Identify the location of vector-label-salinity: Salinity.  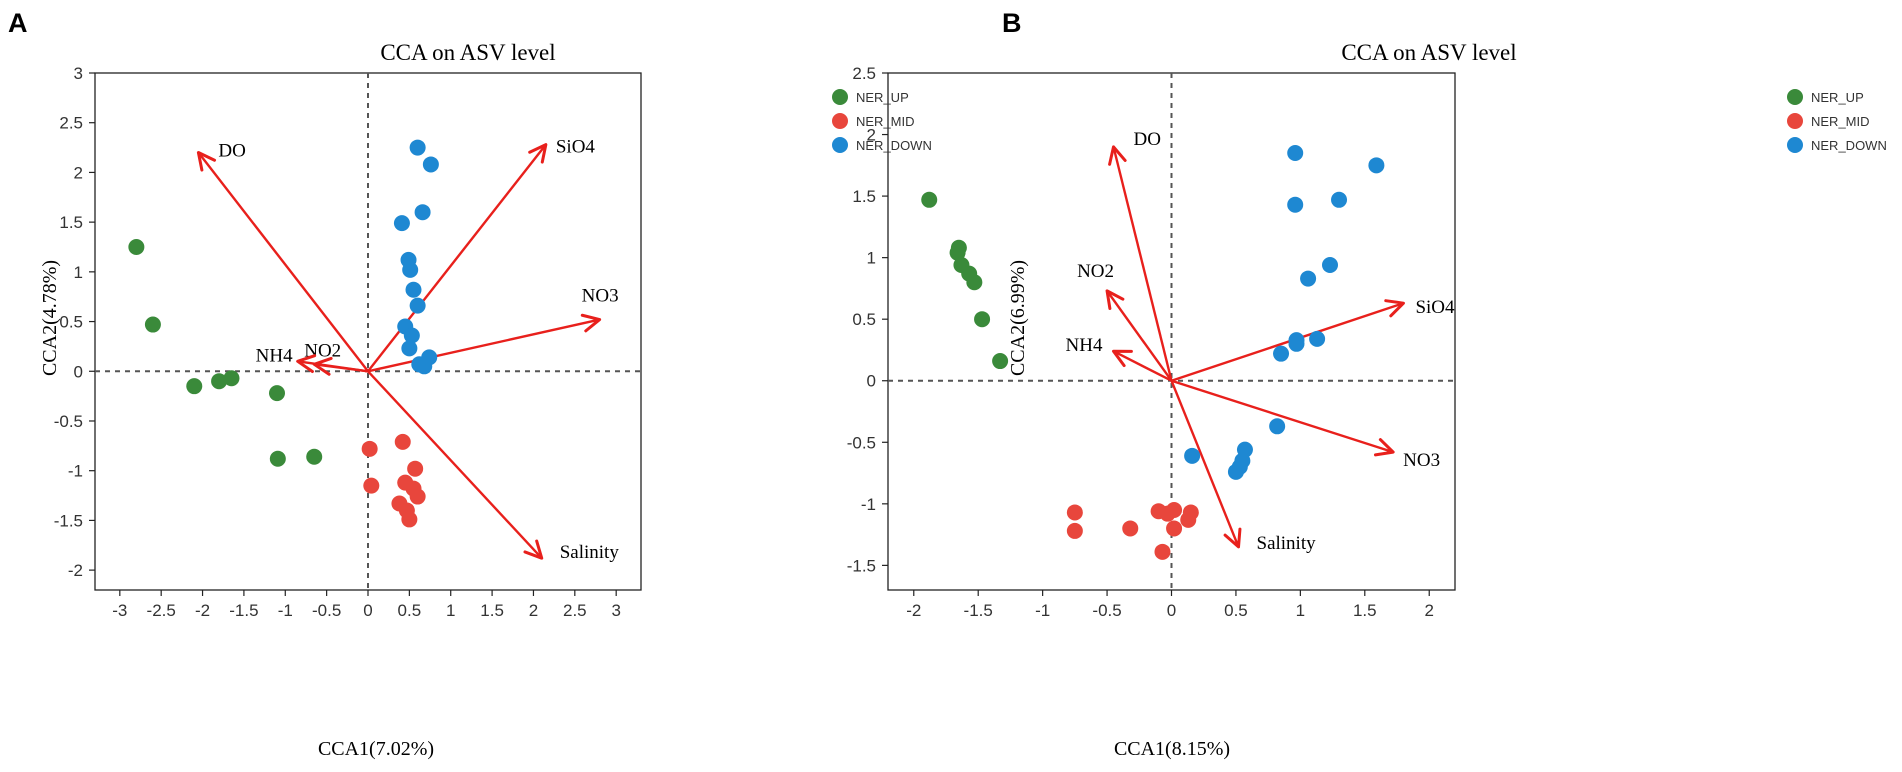
(590, 552).